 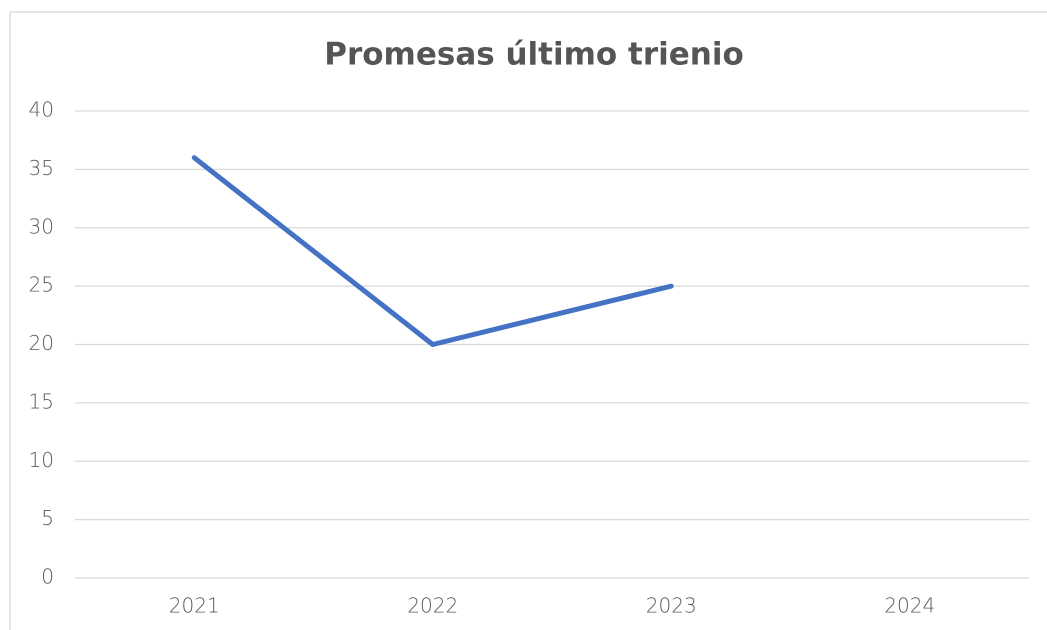 What do you see at coordinates (41, 226) in the screenshot?
I see `y-tick-label: 30` at bounding box center [41, 226].